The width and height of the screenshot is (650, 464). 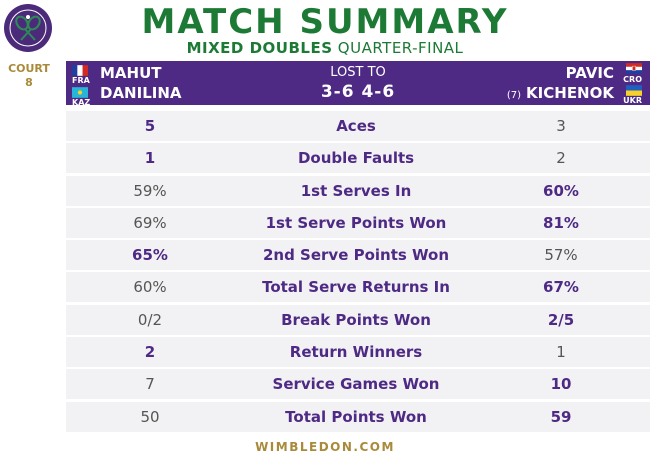 What do you see at coordinates (561, 384) in the screenshot?
I see `stat-right-value: 10` at bounding box center [561, 384].